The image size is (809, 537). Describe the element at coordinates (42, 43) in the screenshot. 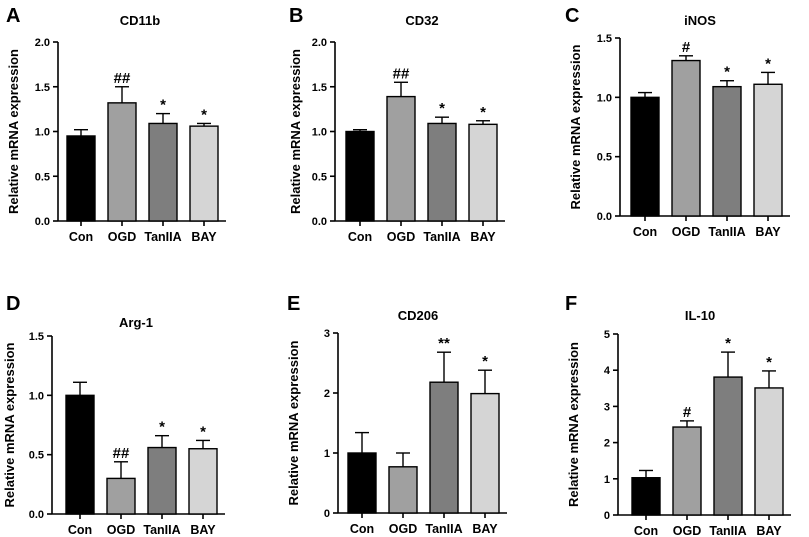

I see `y-tick-label: 2.0` at that location.